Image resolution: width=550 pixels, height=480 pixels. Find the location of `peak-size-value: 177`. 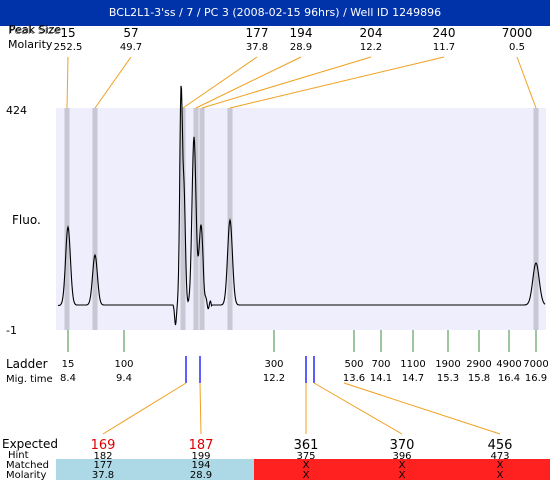

peak-size-value: 177 is located at coordinates (257, 33).